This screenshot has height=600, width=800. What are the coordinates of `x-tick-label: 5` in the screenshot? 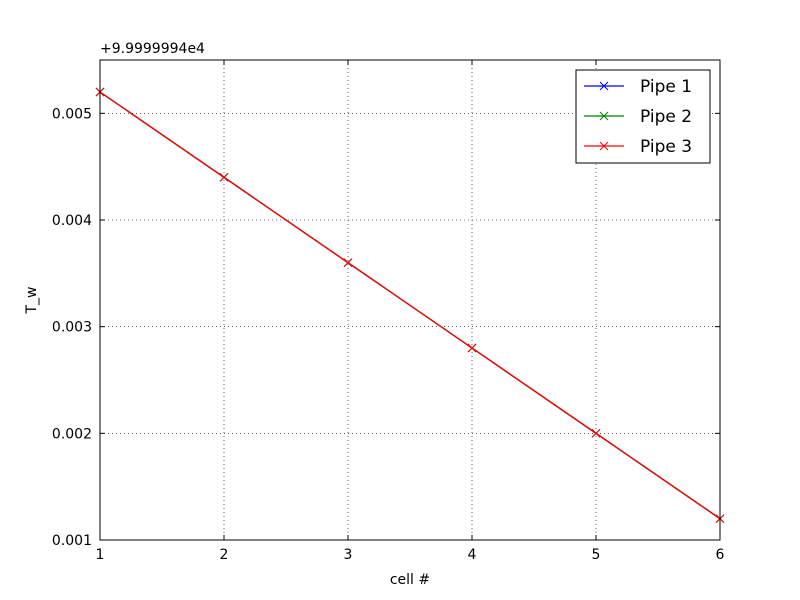 It's located at (596, 555).